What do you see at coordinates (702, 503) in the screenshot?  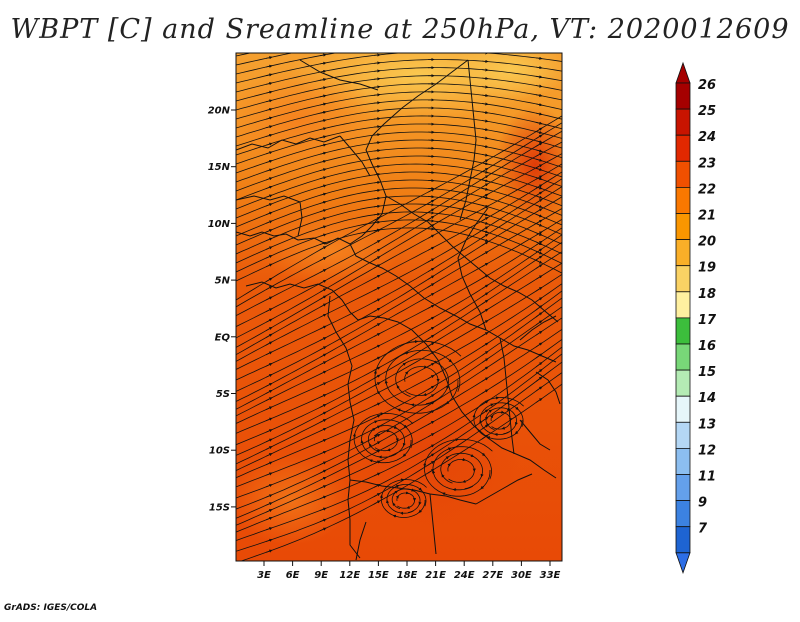 I see `colorbar-label: 9` at bounding box center [702, 503].